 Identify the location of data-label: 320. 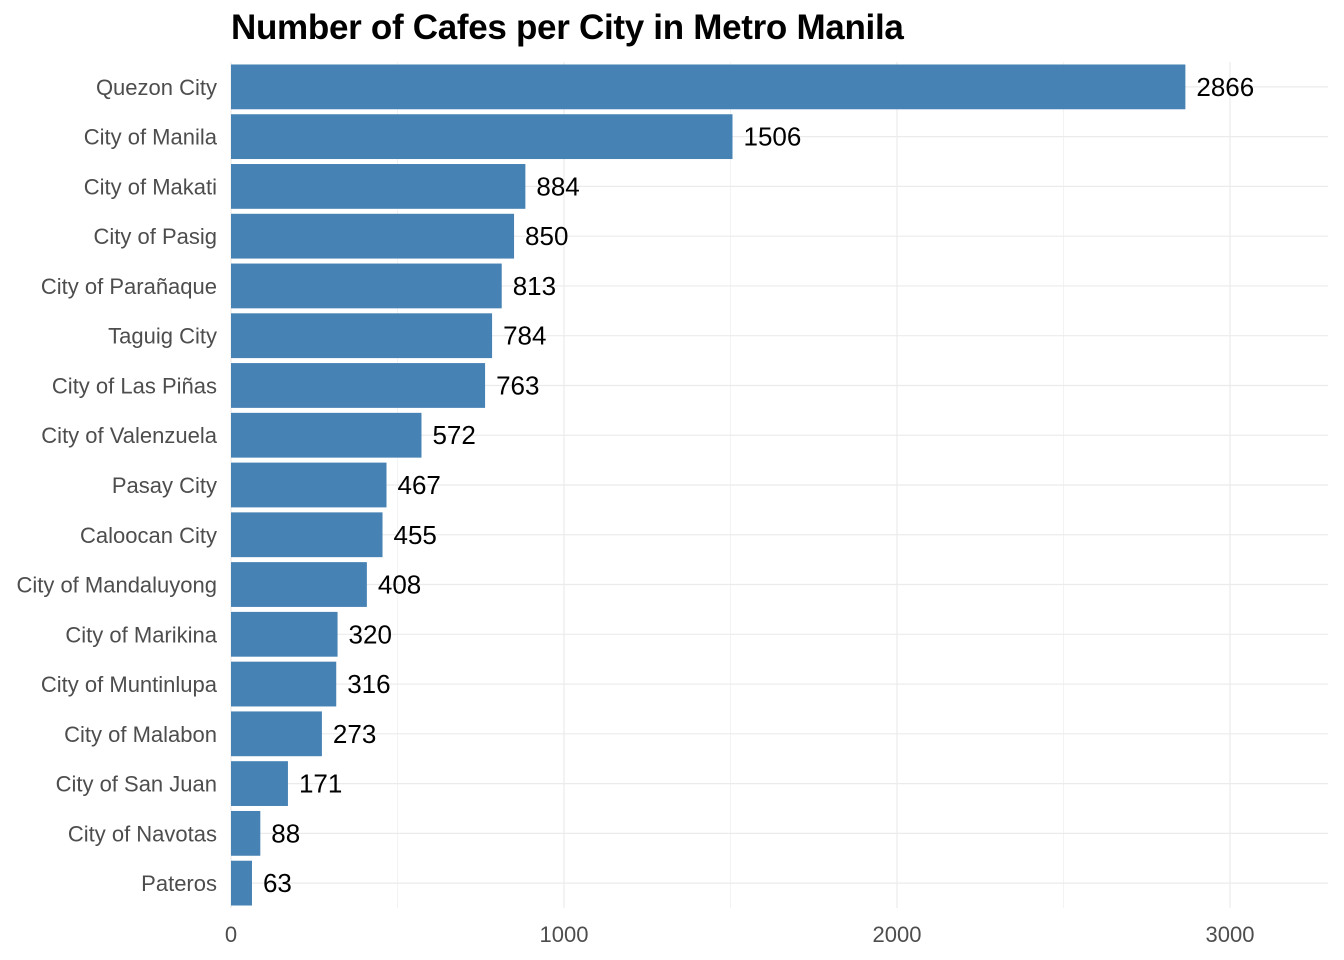
(370, 634).